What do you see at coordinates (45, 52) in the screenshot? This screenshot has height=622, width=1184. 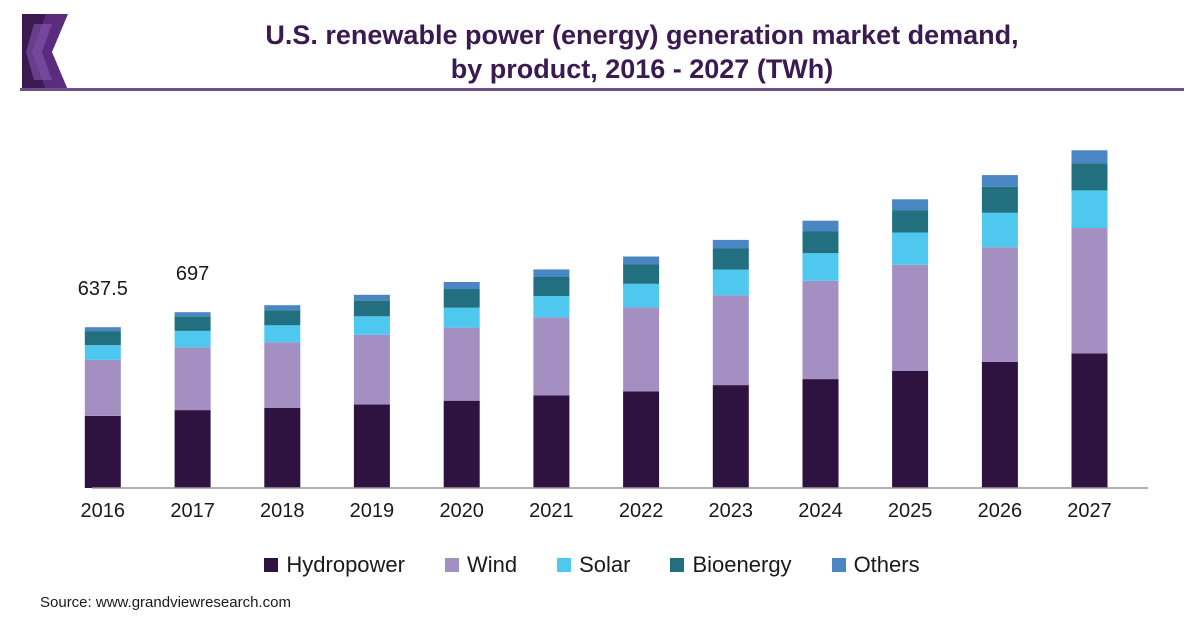 I see `grand-view-research-logo-icon` at bounding box center [45, 52].